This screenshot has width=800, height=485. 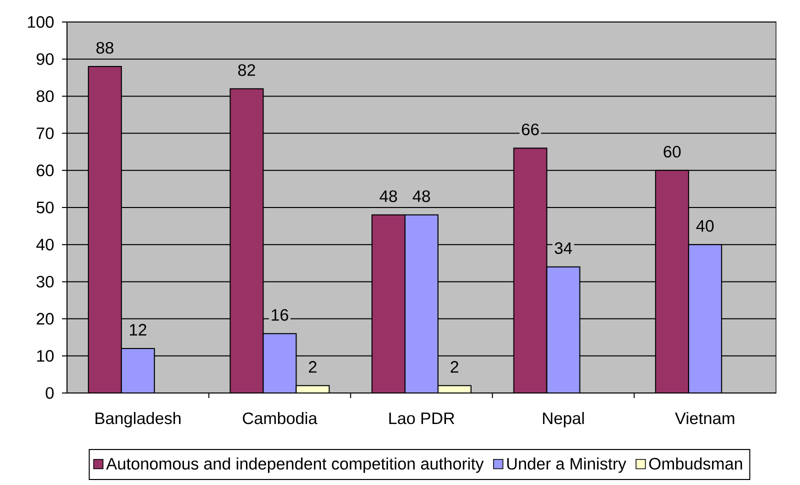 What do you see at coordinates (41, 22) in the screenshot?
I see `y-tick-label: 100` at bounding box center [41, 22].